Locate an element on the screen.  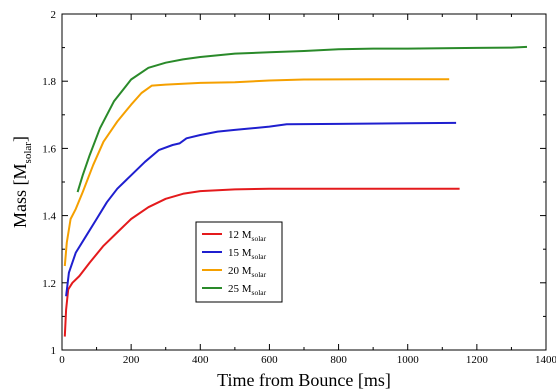
y-axis-title-sub: solar is located at coordinates (28, 153).